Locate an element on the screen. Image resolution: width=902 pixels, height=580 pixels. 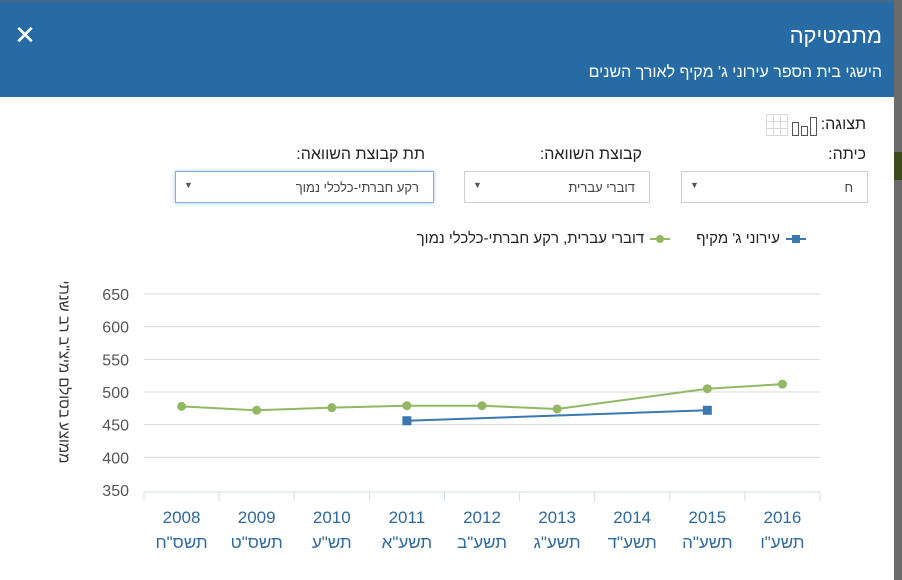
view-toggle is located at coordinates (791, 124).